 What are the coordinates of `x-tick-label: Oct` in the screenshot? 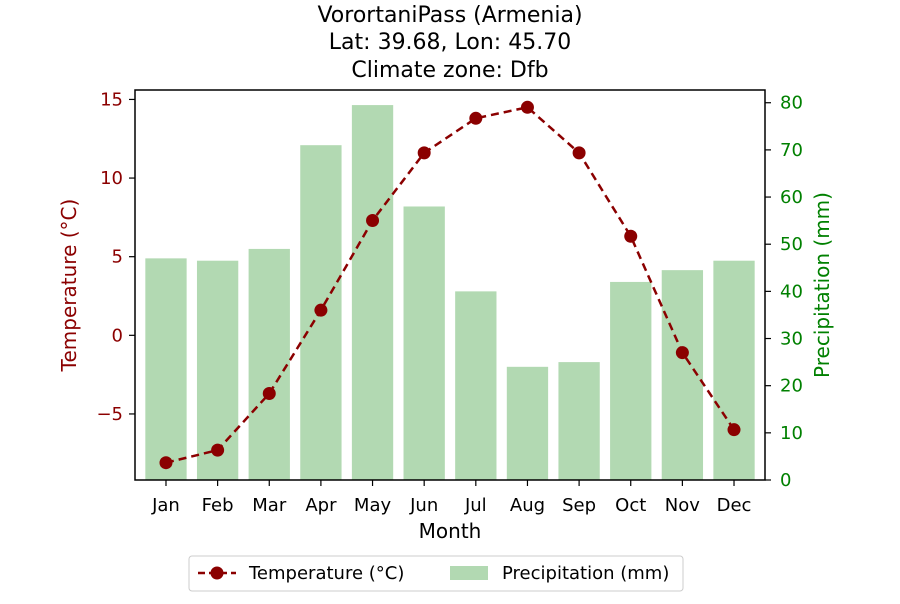 It's located at (630, 505).